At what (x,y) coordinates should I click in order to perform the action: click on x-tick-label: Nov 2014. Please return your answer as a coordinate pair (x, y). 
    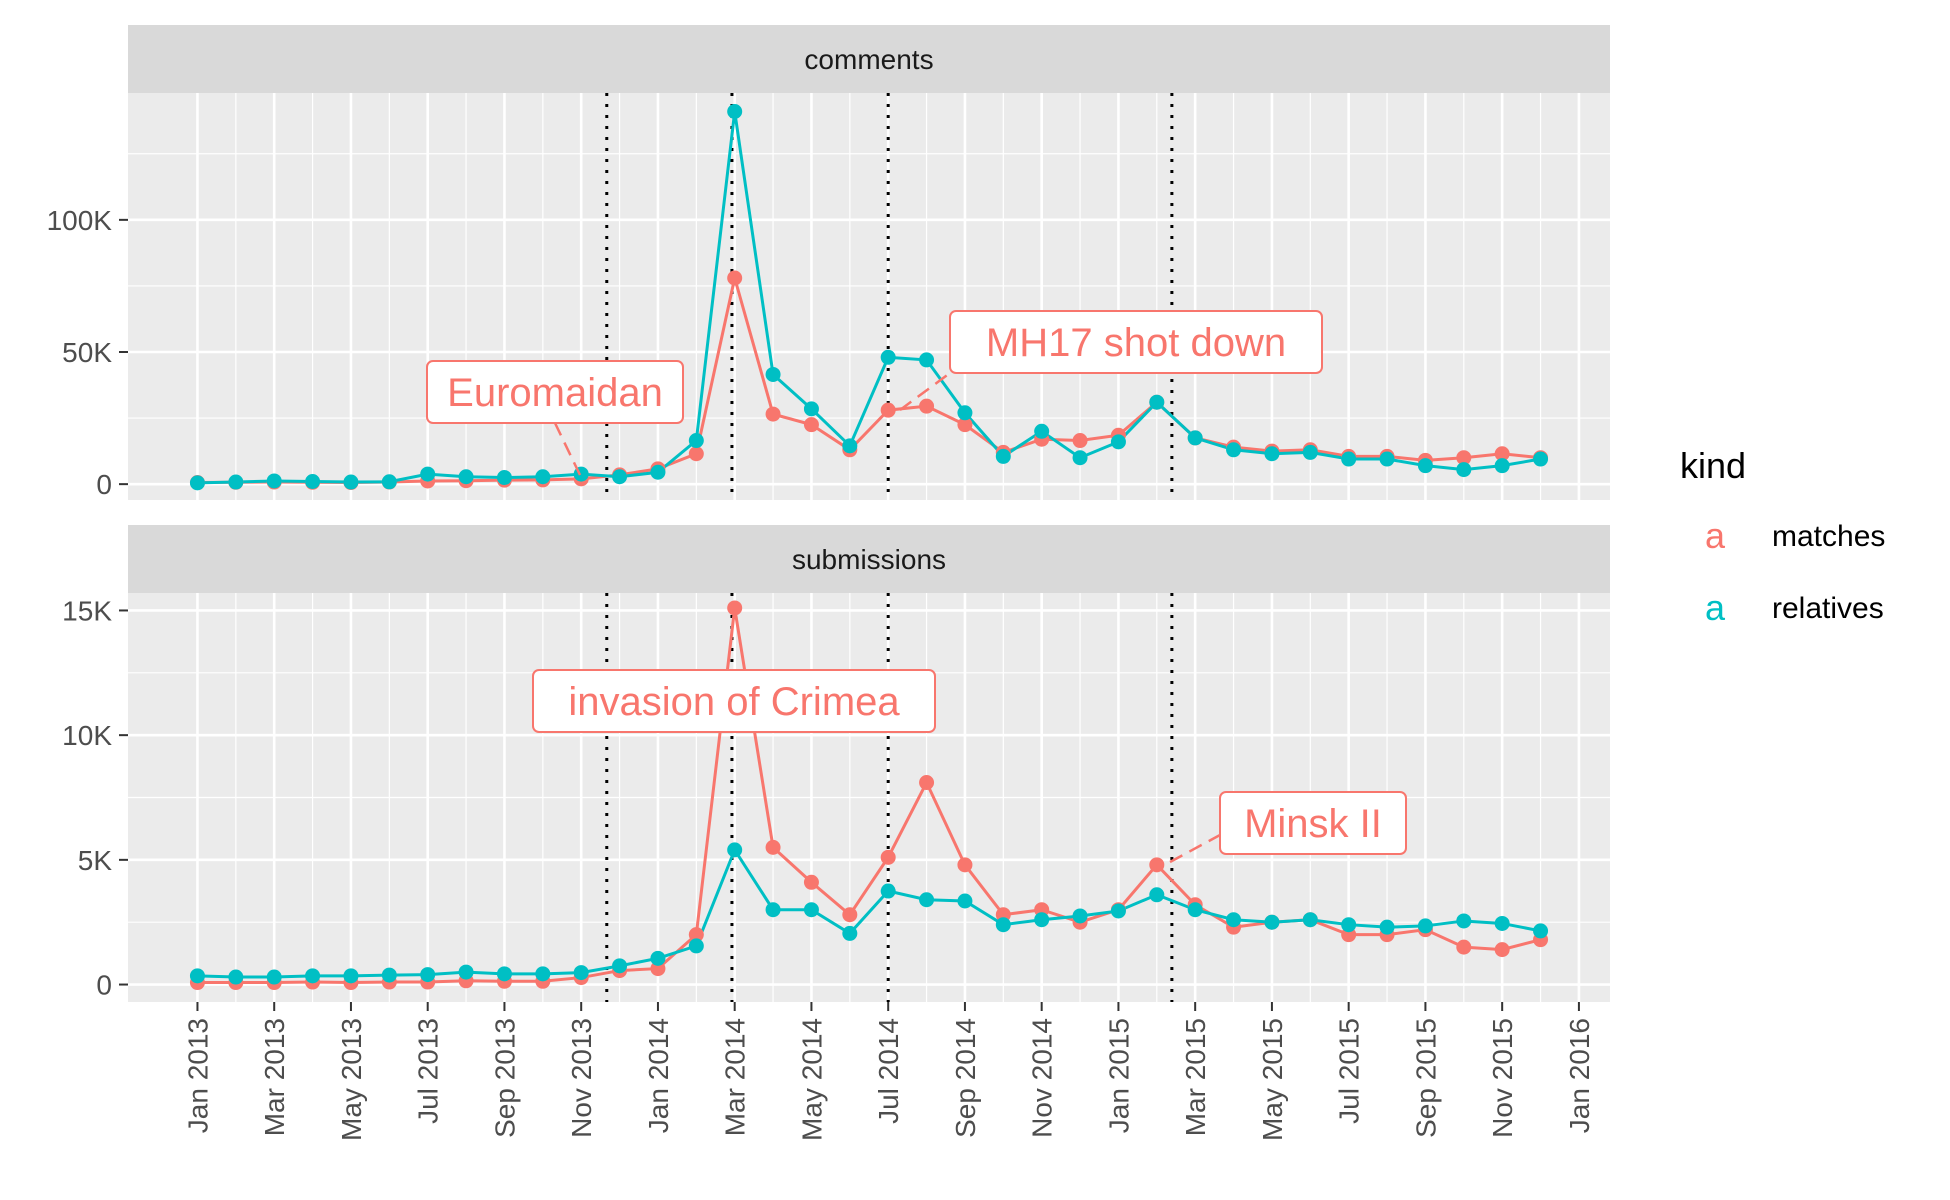
    Looking at the image, I should click on (1042, 1078).